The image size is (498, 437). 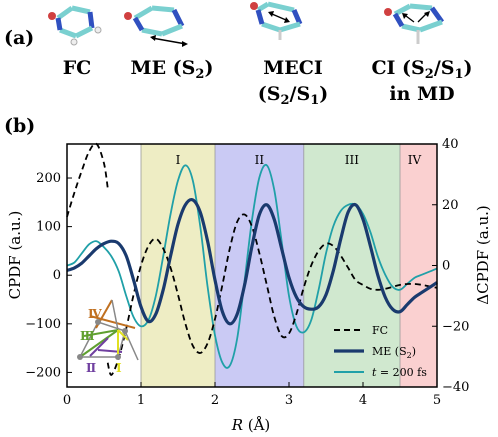 What do you see at coordinates (251, 425) in the screenshot?
I see `x-axis-title: R (Å)` at bounding box center [251, 425].